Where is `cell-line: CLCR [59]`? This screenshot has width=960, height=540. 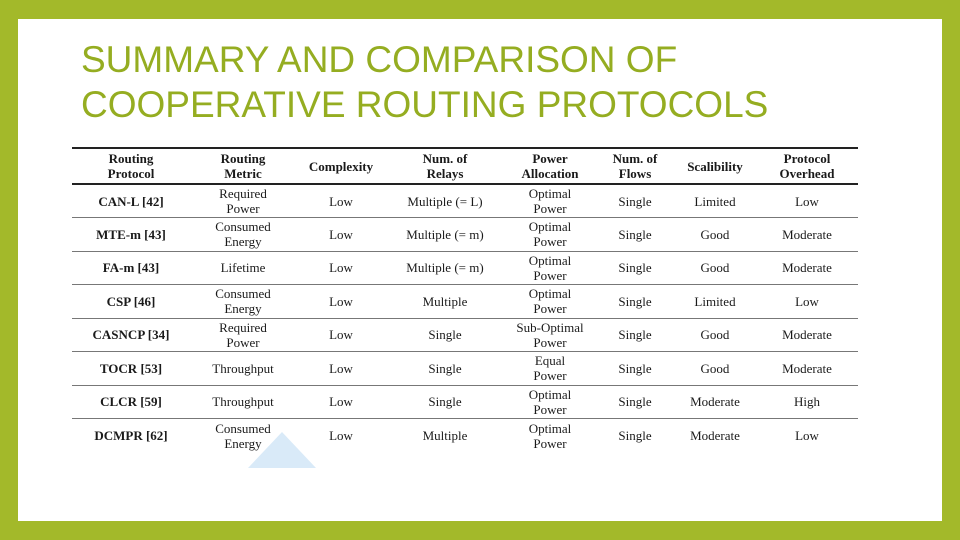
cell-line: CLCR [59] is located at coordinates (131, 402).